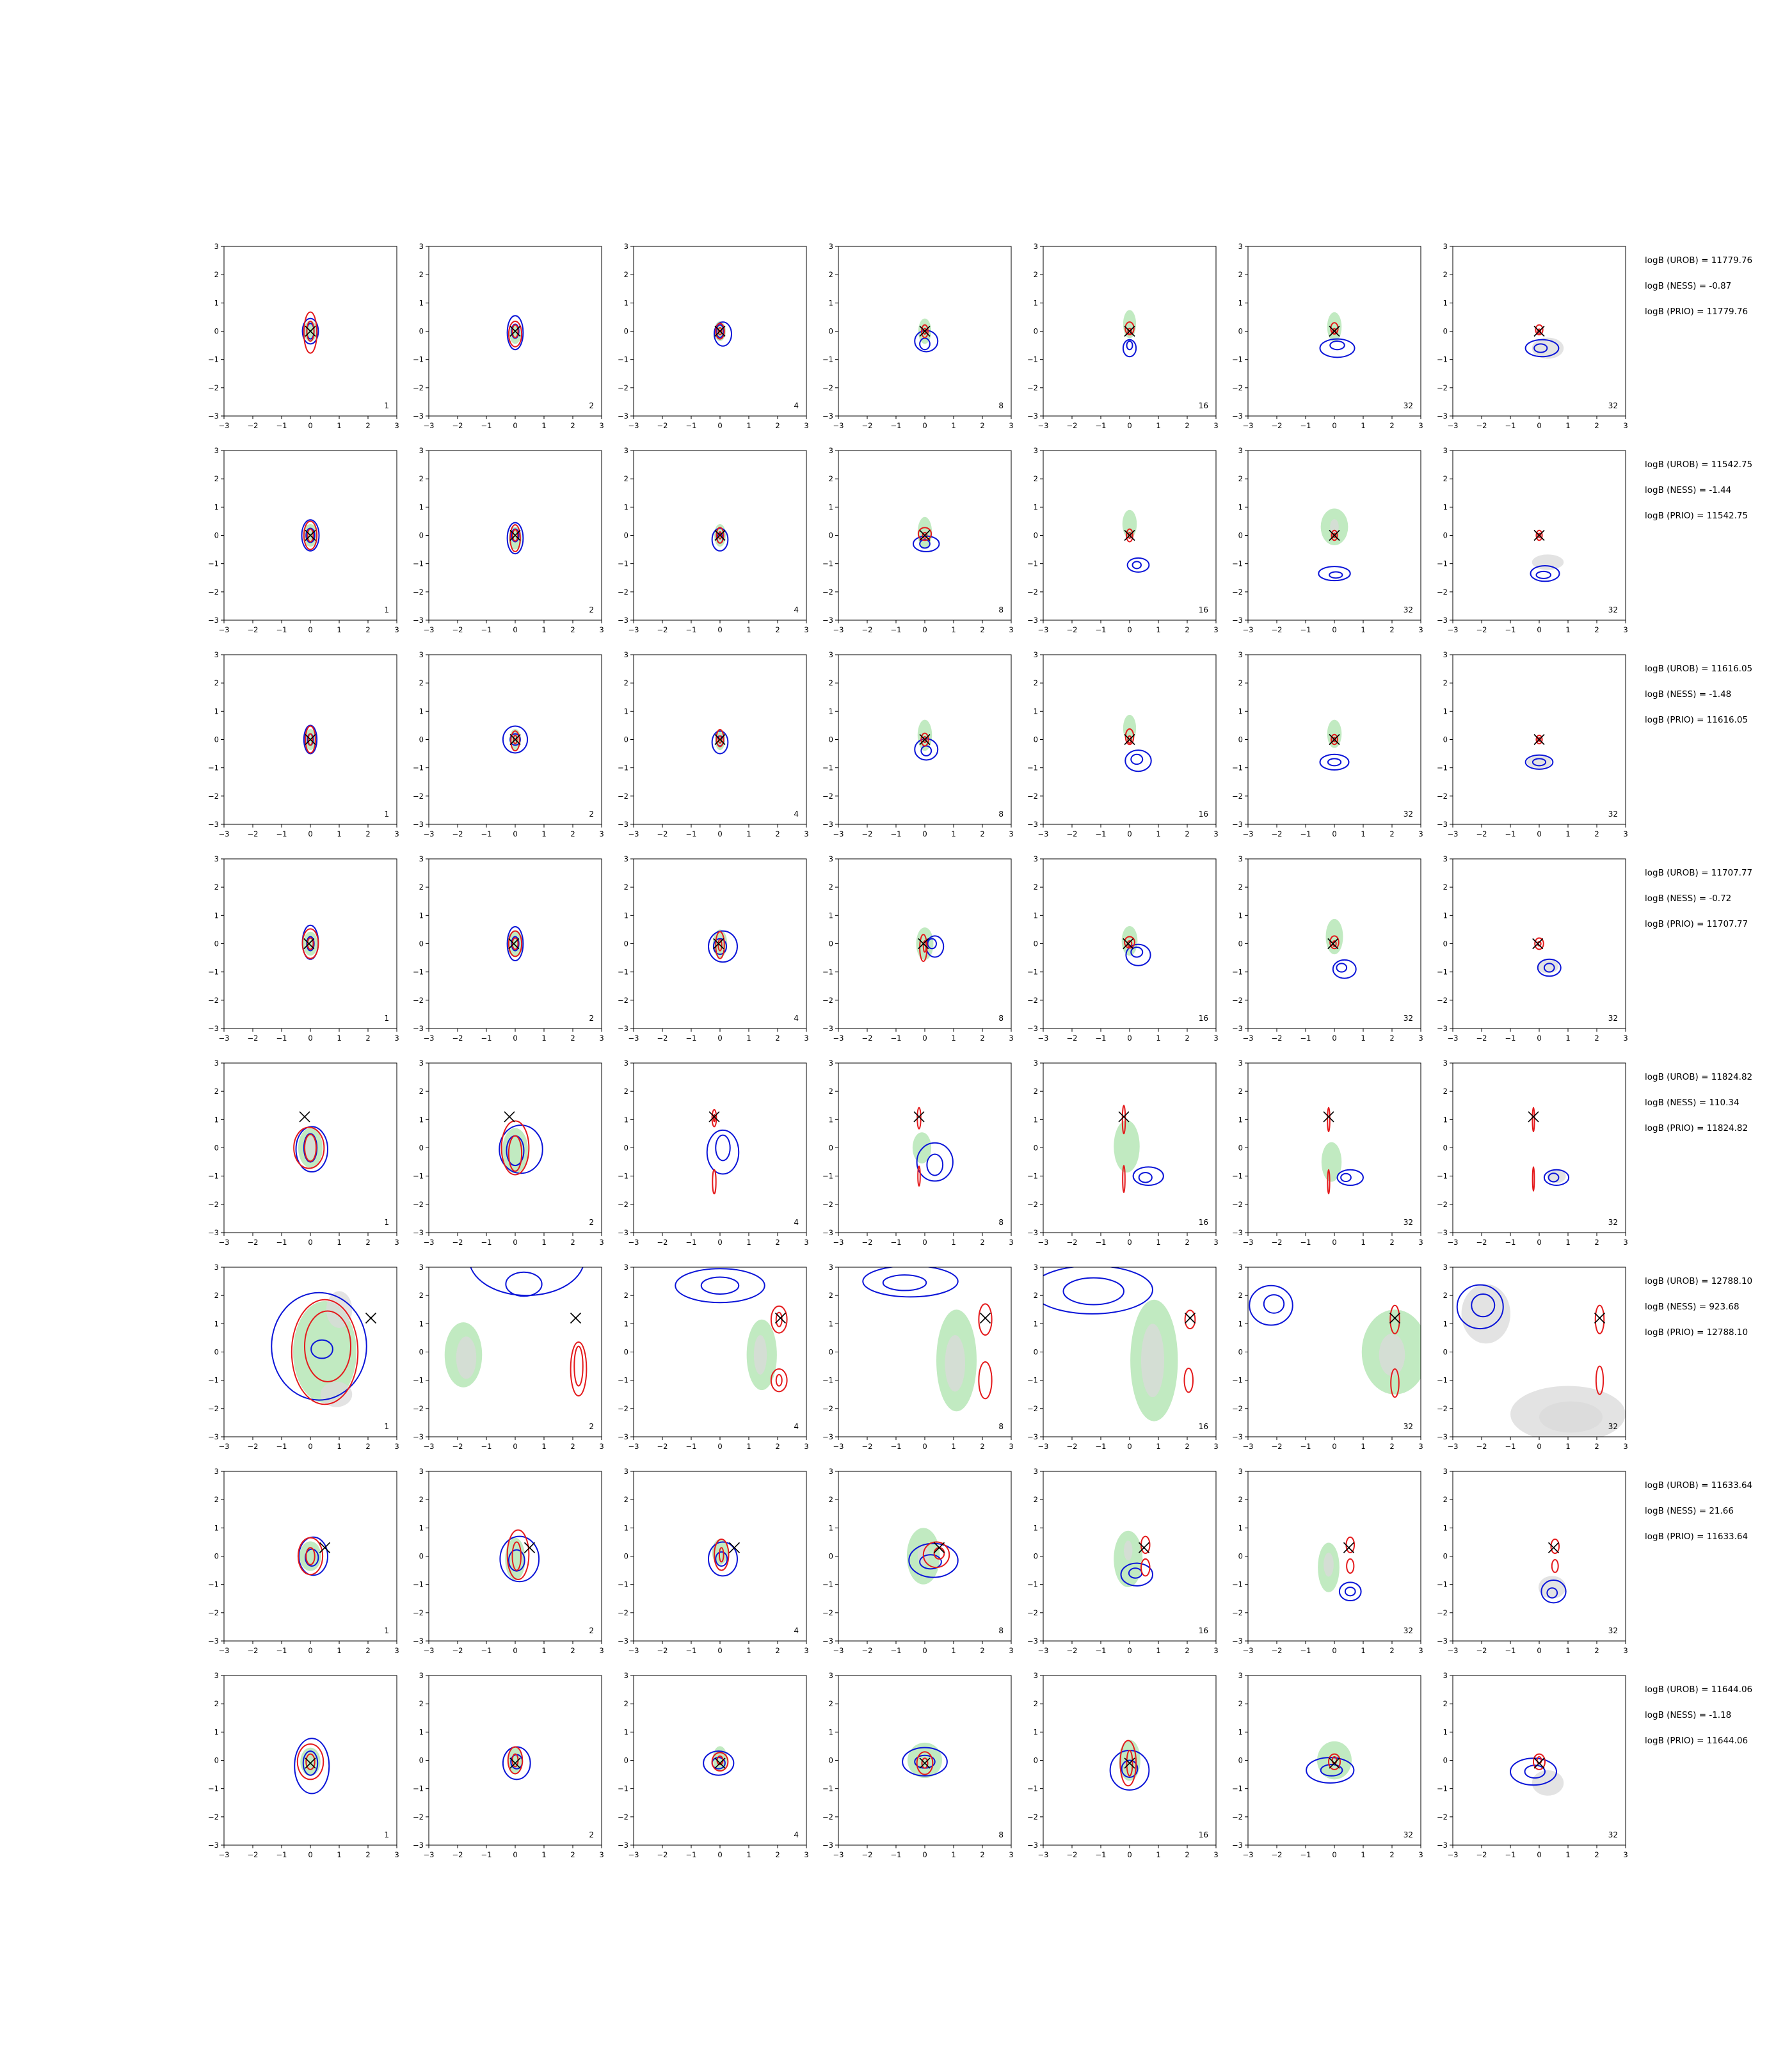 The image size is (1792, 2048). I want to click on panel: −3−3 −2 −2 −1 −1 0 0 1 1 2 2 3 3 16, so click(1123, 1765).